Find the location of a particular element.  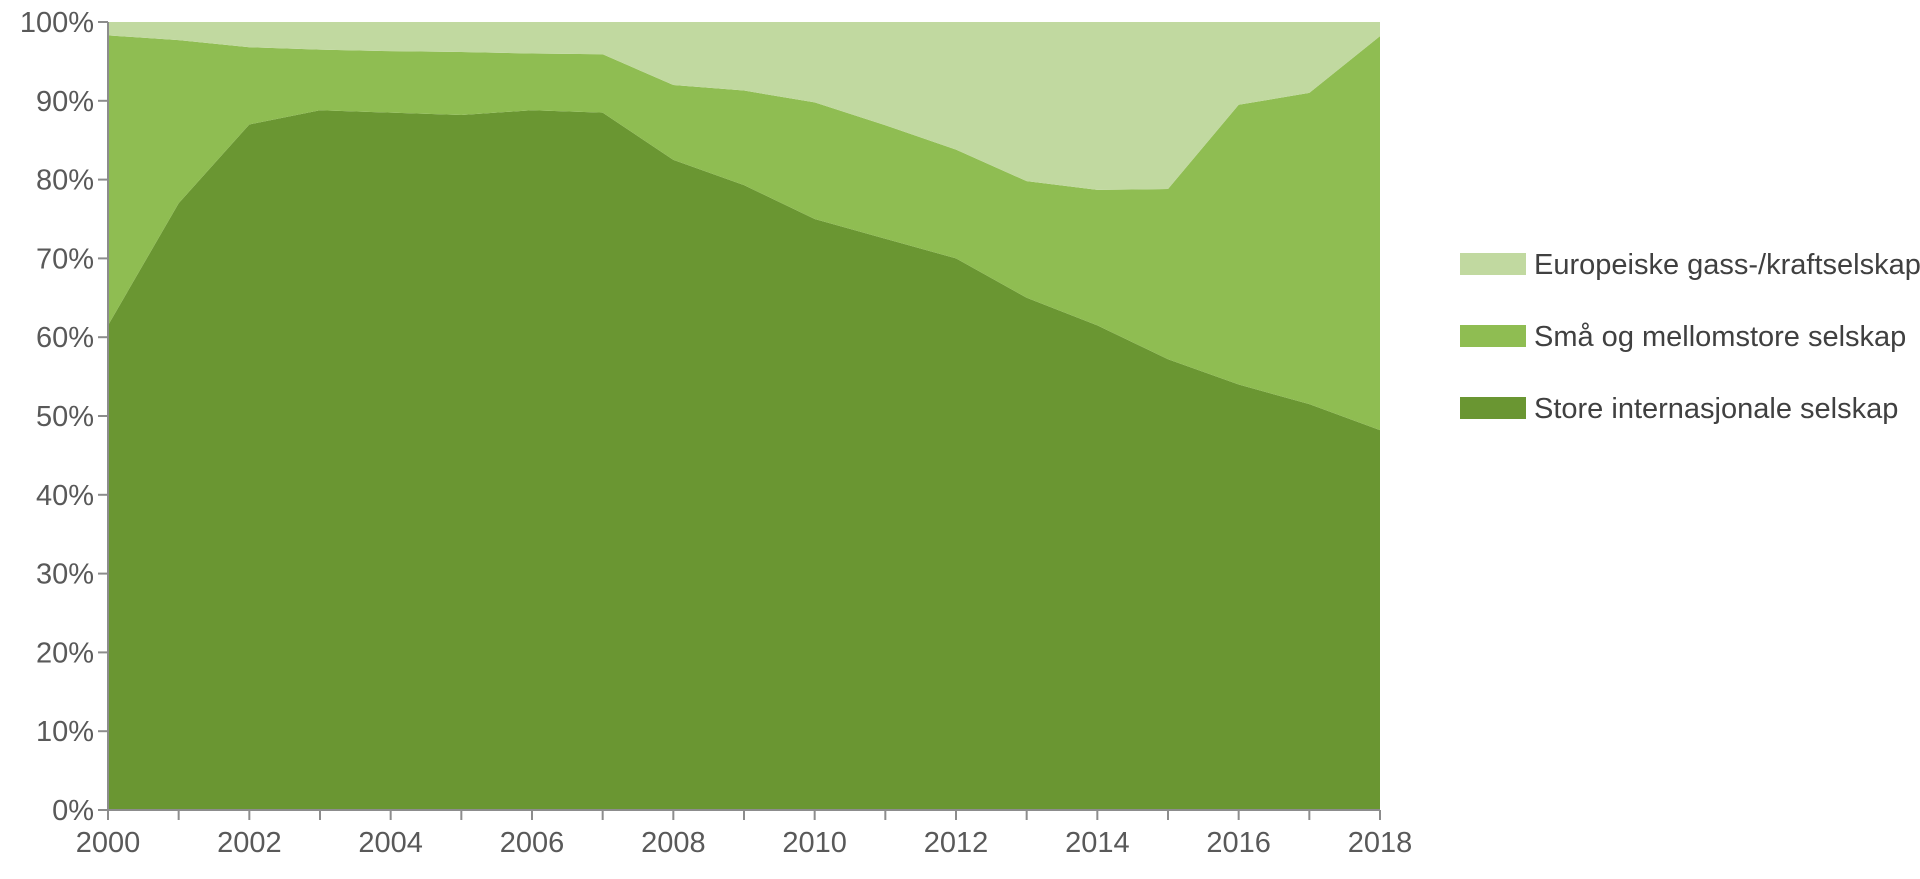

legend-label: Europeiske gass-/kraftselskap is located at coordinates (1727, 265).